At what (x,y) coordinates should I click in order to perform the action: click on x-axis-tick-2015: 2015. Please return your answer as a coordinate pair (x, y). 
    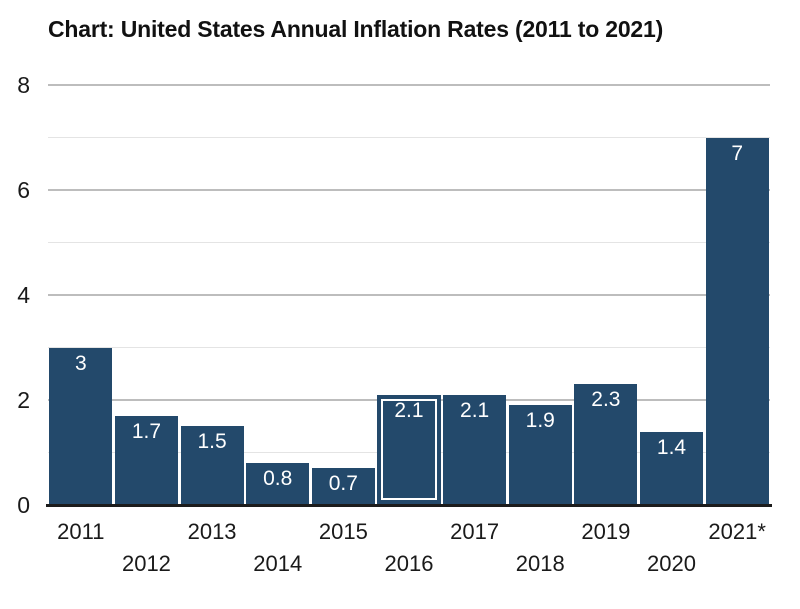
    Looking at the image, I should click on (343, 531).